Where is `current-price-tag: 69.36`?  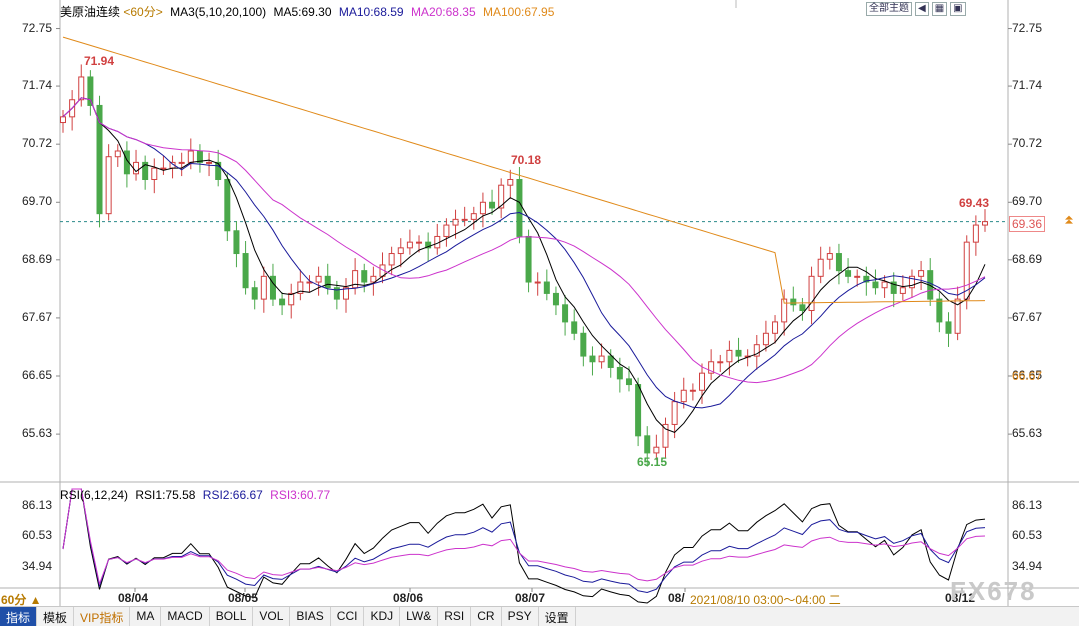
current-price-tag: 69.36 is located at coordinates (1027, 224).